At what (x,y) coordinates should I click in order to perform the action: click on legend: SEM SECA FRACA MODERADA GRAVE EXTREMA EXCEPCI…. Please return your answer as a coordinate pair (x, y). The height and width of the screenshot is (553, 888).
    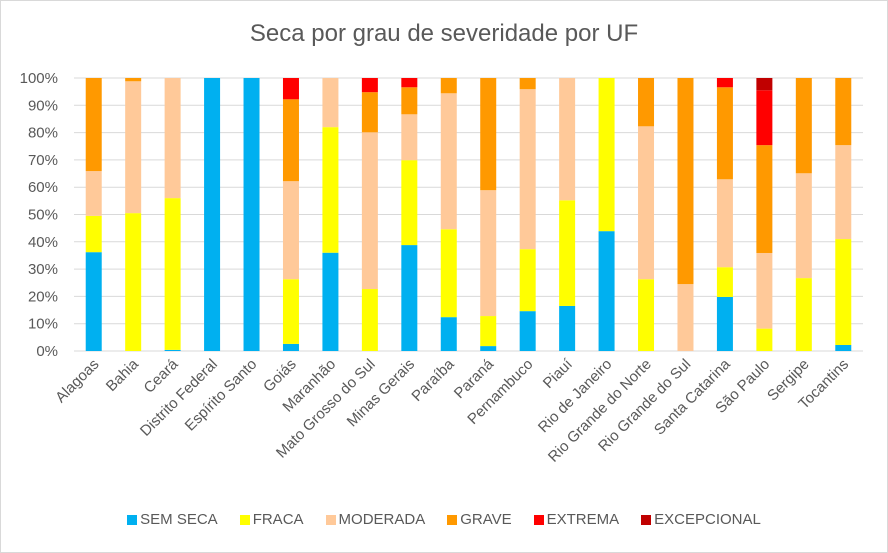
    Looking at the image, I should click on (444, 519).